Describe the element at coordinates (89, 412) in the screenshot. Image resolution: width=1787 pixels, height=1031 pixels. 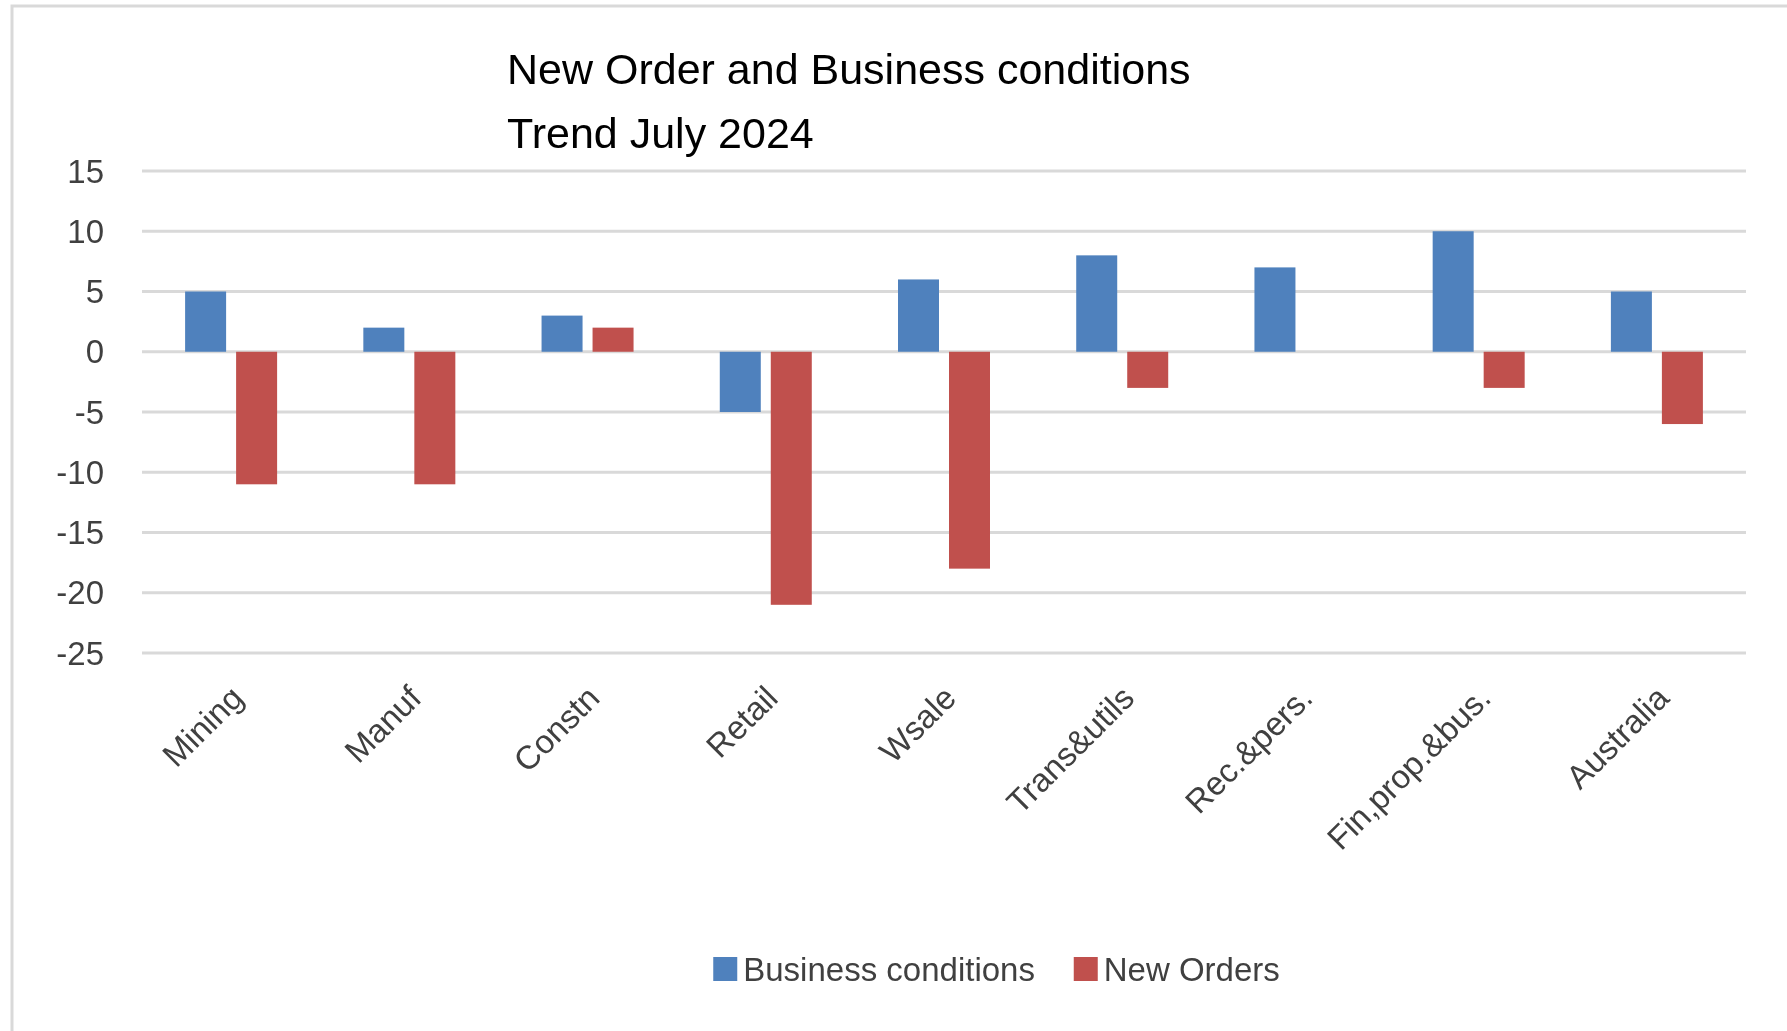
I see `y-tick-label: -5` at that location.